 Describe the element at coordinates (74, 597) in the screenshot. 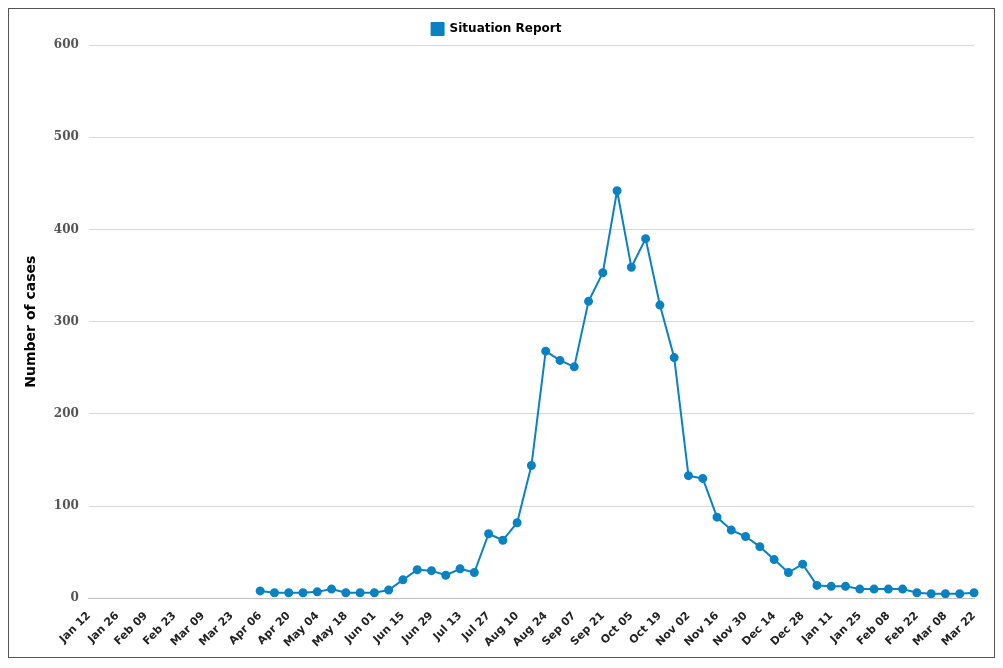

I see `y-tick-label: 0` at that location.